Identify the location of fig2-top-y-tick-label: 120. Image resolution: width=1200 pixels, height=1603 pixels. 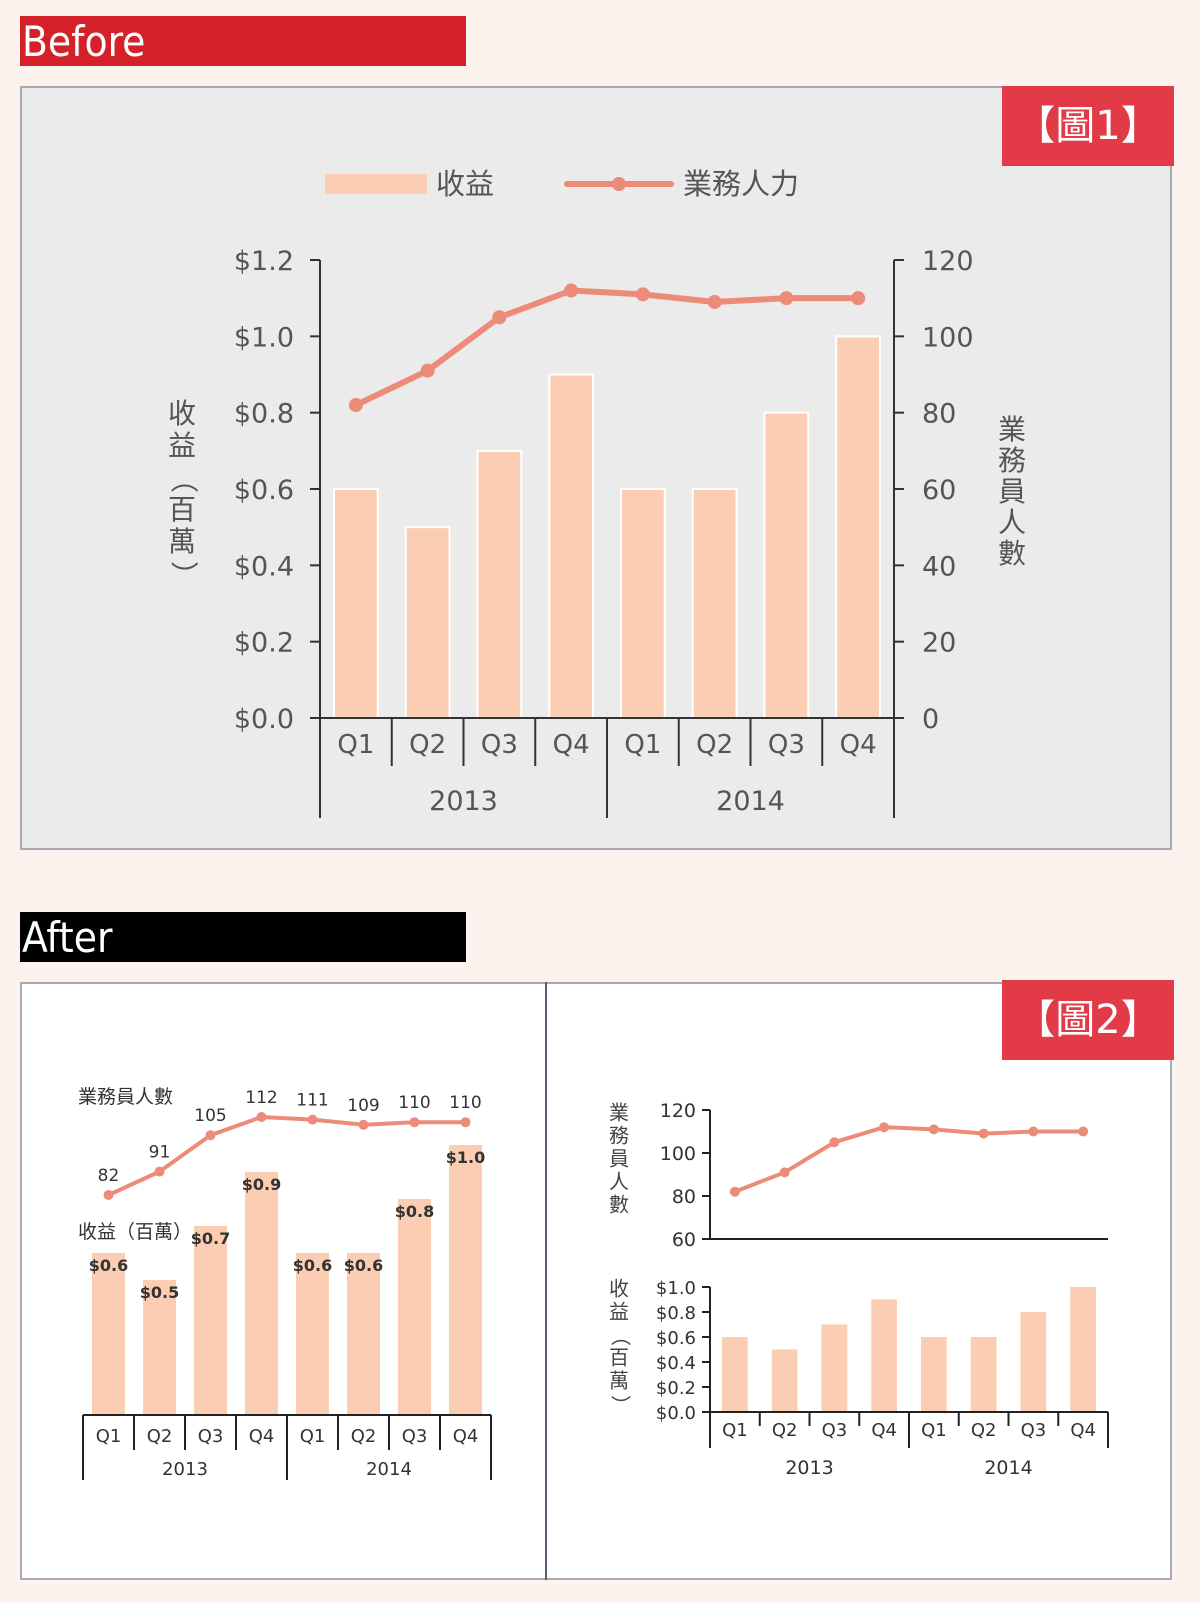
(678, 1111).